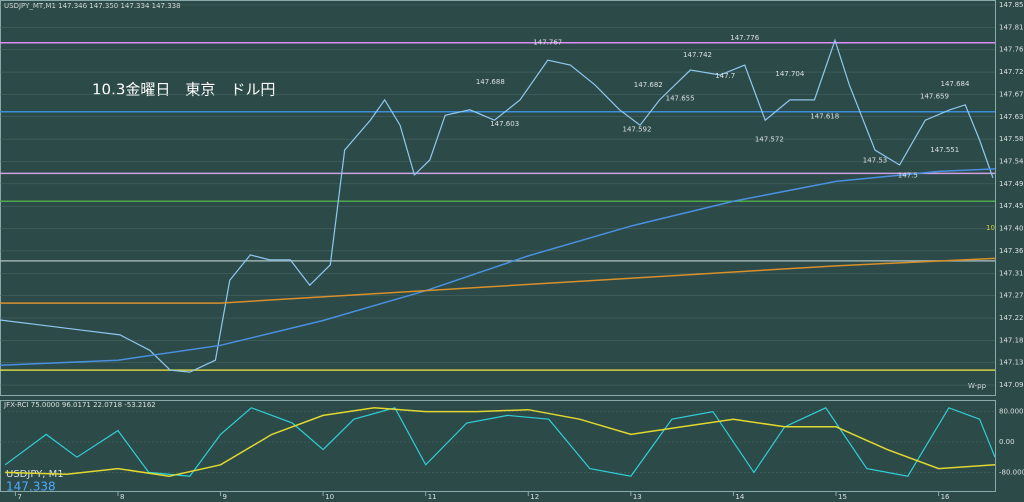 The image size is (1024, 502). I want to click on y-tick-label: 147.855, so click(1011, 5).